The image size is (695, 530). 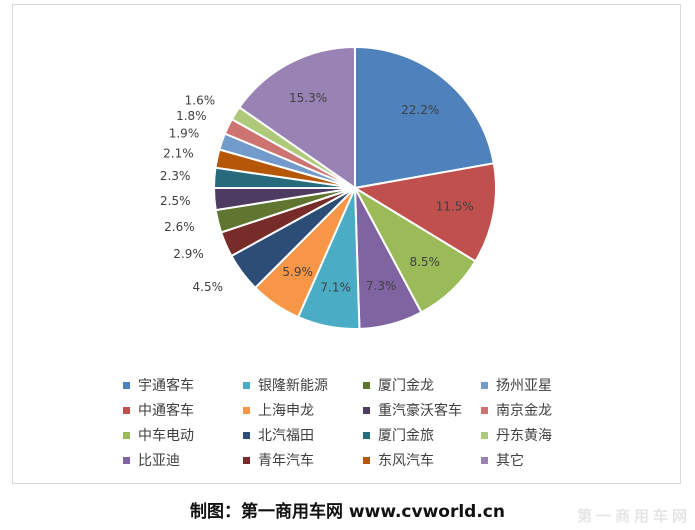 I want to click on legend-label: 东风汽车, so click(x=406, y=461).